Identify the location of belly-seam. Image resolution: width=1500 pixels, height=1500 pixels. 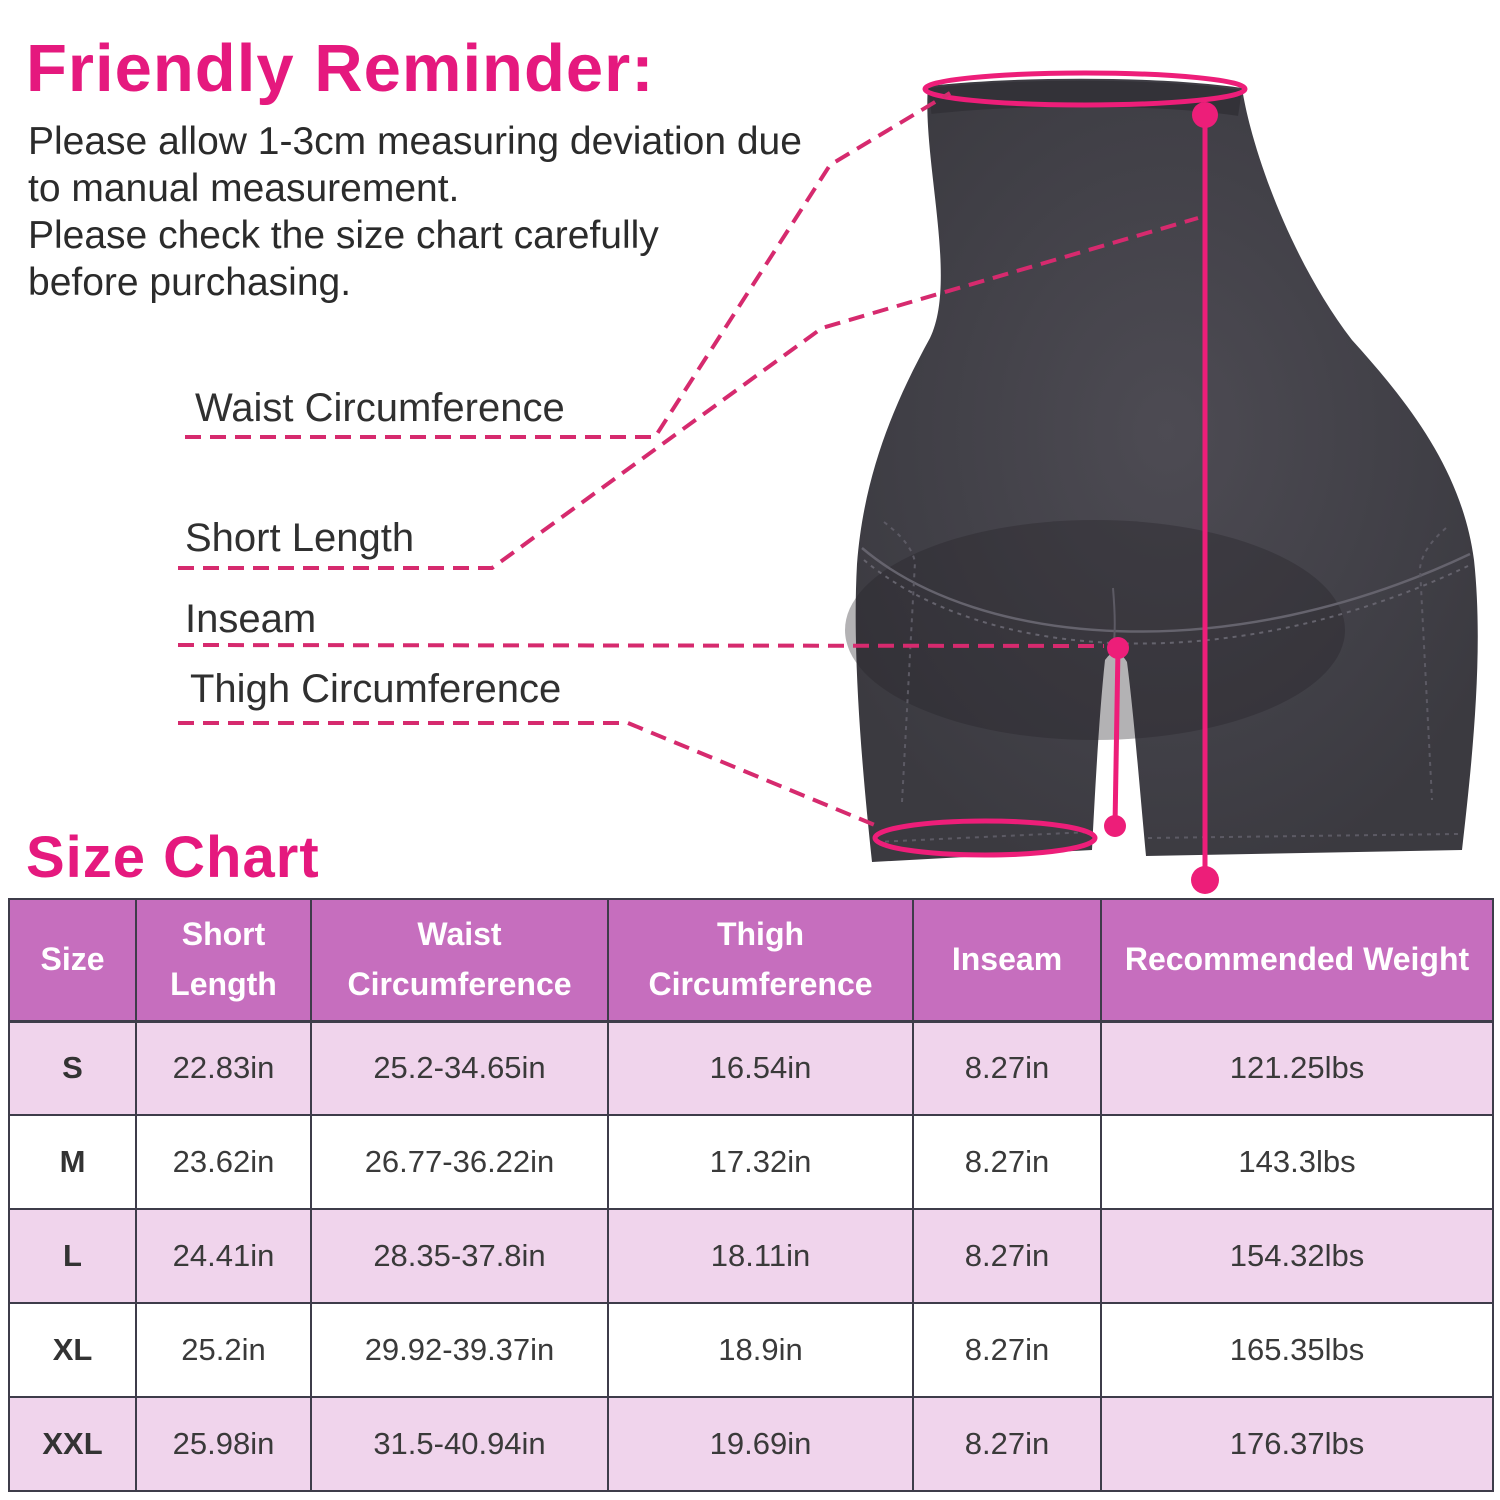
(1166, 590).